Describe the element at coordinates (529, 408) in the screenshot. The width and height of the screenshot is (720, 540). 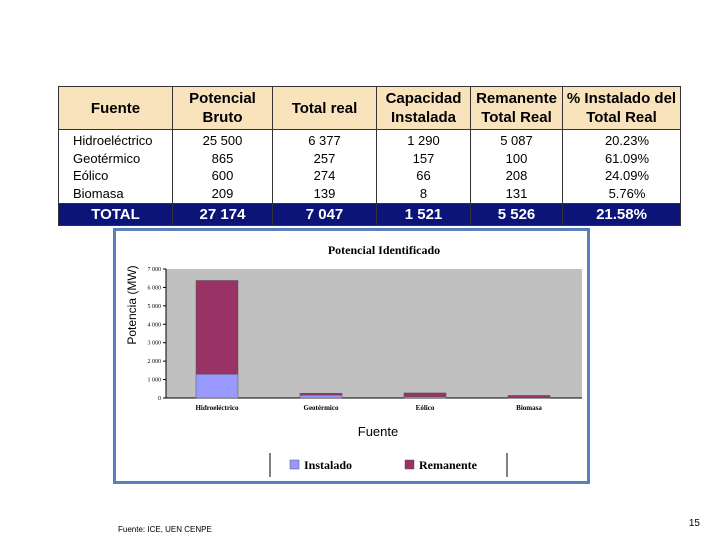
I see `x-tick-label: Biomasa` at that location.